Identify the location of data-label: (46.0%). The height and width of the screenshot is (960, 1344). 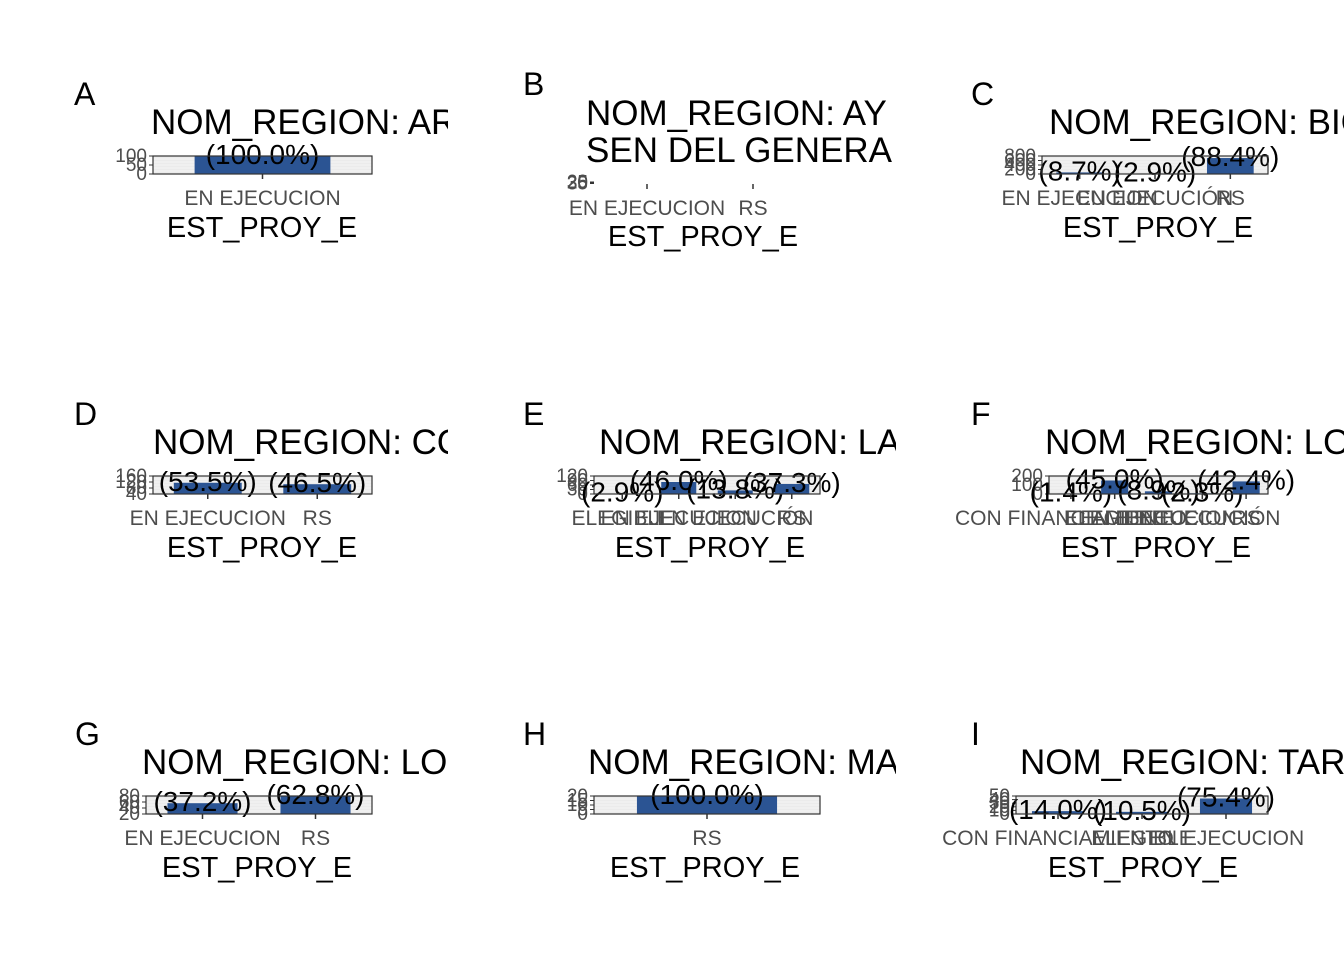
(679, 480).